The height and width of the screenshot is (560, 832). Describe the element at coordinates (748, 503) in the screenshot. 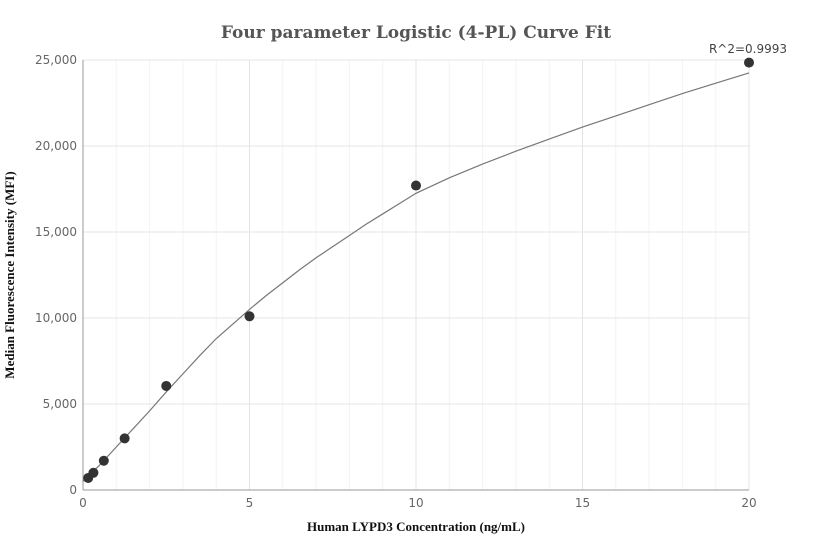

I see `x-tick-label: 20` at that location.